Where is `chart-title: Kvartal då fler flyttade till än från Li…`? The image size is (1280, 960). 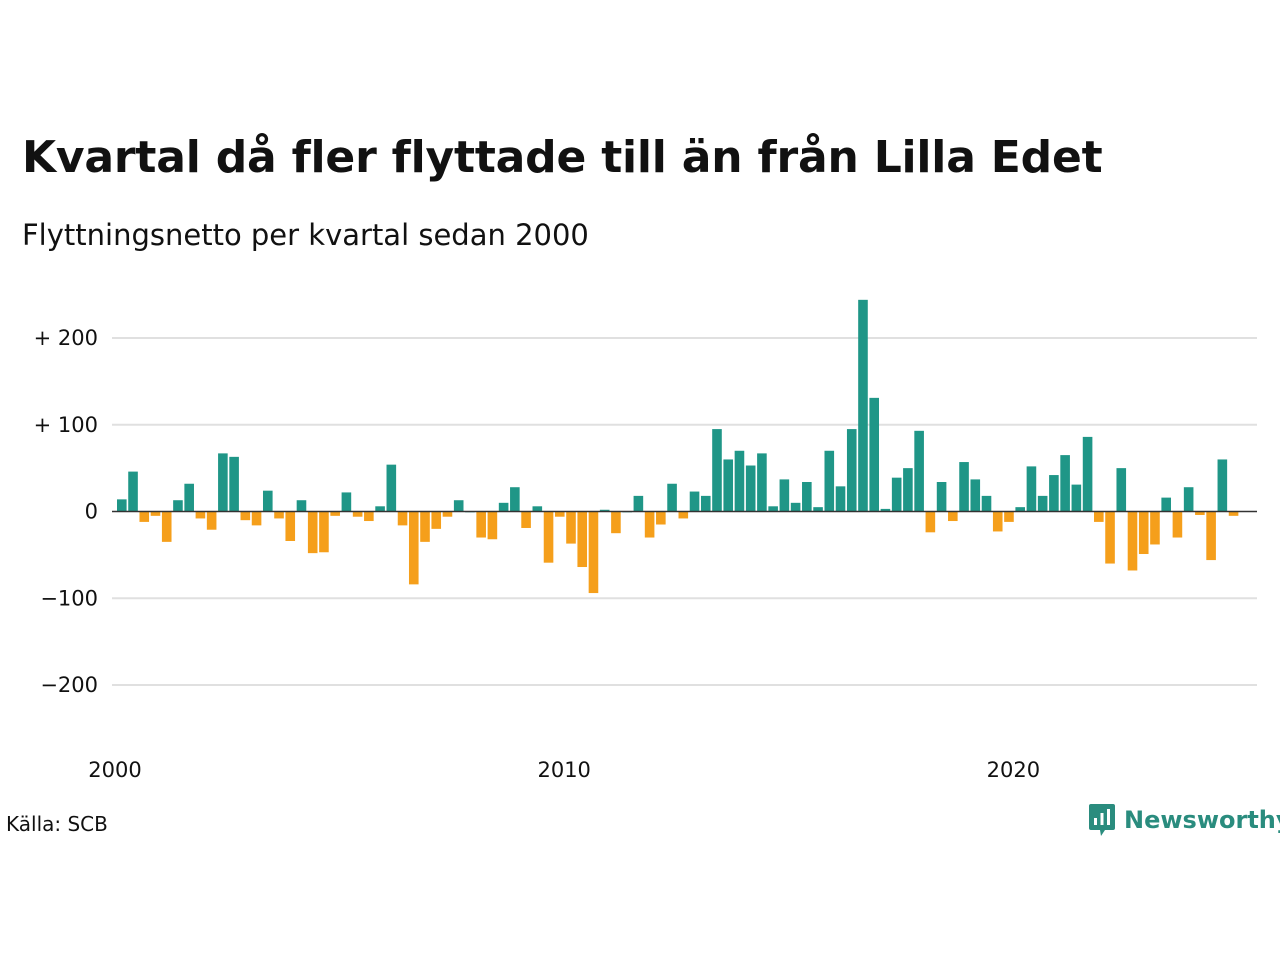
chart-title: Kvartal då fler flyttade till än från Li… is located at coordinates (562, 157).